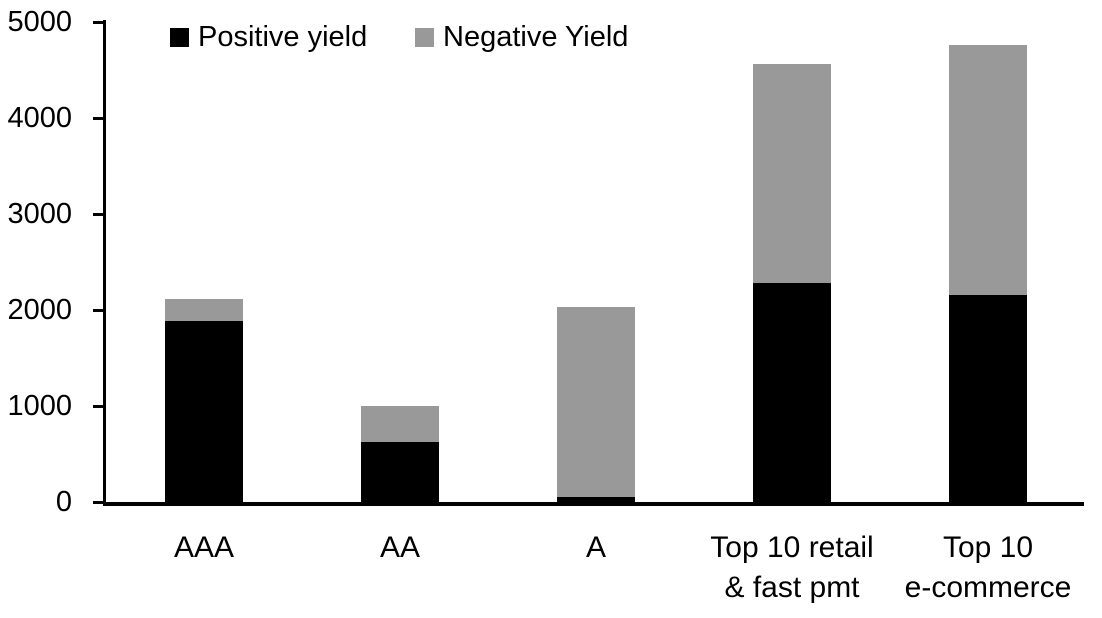 The image size is (1102, 618). Describe the element at coordinates (39, 22) in the screenshot. I see `y-axis-tick-label: 5000` at that location.